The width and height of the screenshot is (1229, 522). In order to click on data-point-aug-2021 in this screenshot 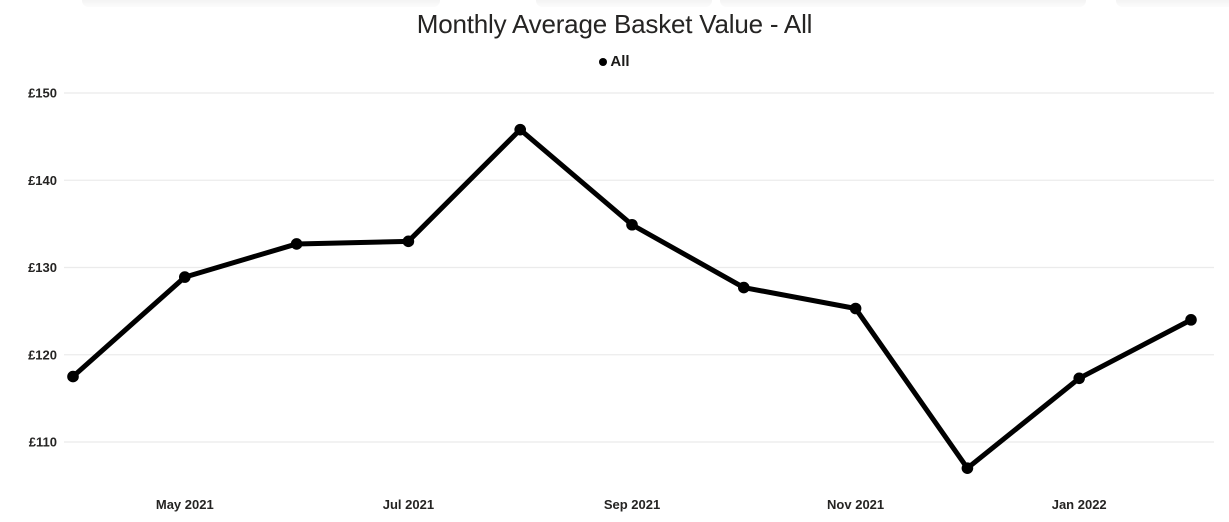, I will do `click(520, 129)`.